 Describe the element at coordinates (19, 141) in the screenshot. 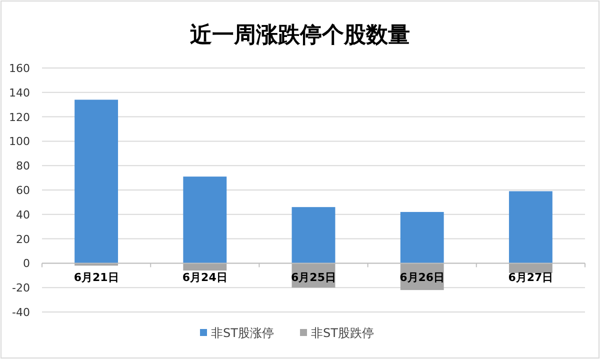

I see `y-tick-label: 100` at that location.